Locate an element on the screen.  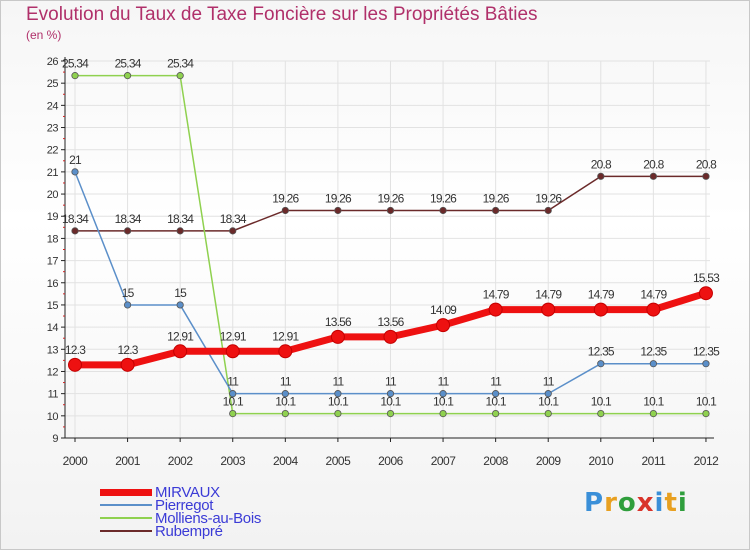
data-label-pierregot: 21 is located at coordinates (75, 160).